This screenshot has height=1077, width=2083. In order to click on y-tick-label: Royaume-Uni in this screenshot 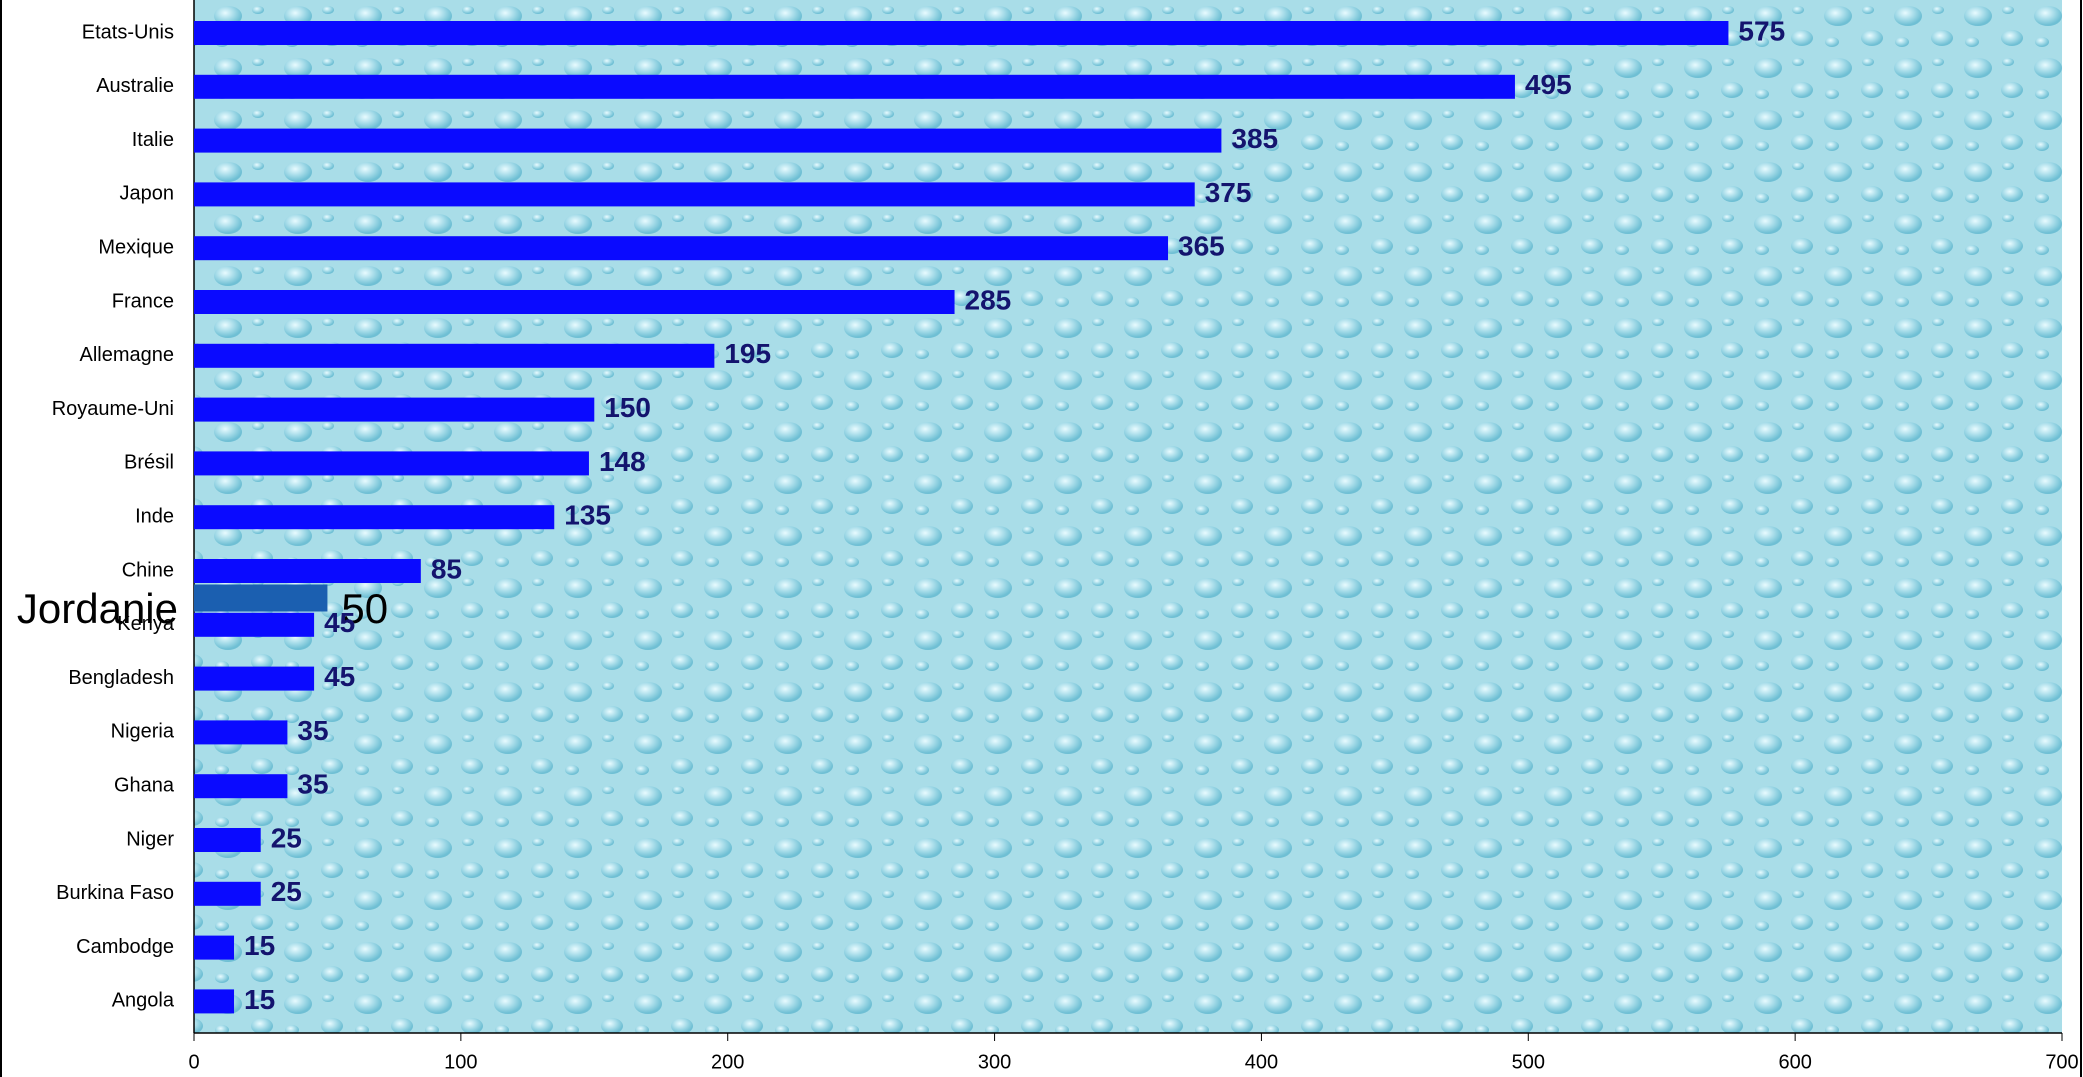, I will do `click(113, 409)`.